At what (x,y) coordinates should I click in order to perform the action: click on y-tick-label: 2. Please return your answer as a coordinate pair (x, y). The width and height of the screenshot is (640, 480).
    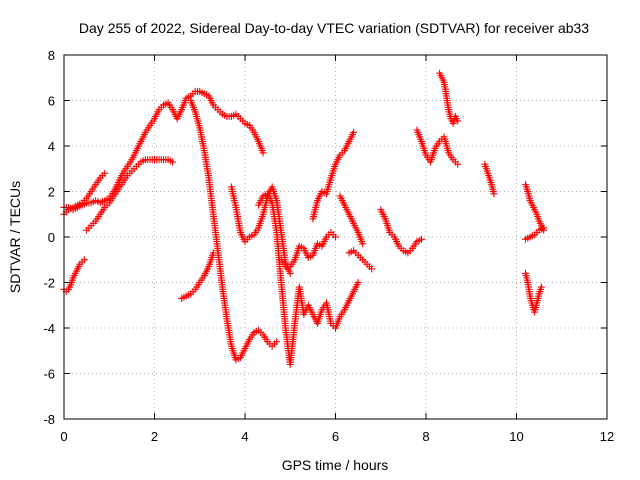
    Looking at the image, I should click on (51, 192).